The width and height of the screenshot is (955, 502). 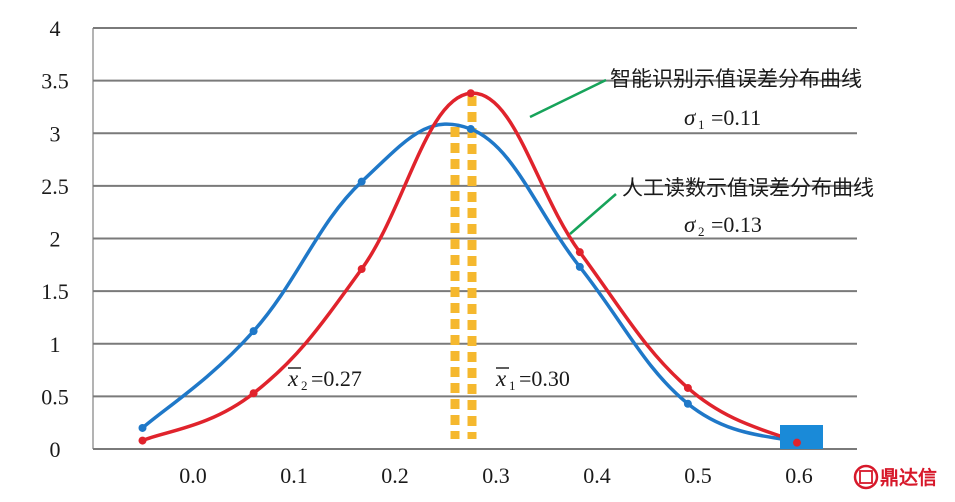 I want to click on mean-value: =0.30, so click(x=544, y=378).